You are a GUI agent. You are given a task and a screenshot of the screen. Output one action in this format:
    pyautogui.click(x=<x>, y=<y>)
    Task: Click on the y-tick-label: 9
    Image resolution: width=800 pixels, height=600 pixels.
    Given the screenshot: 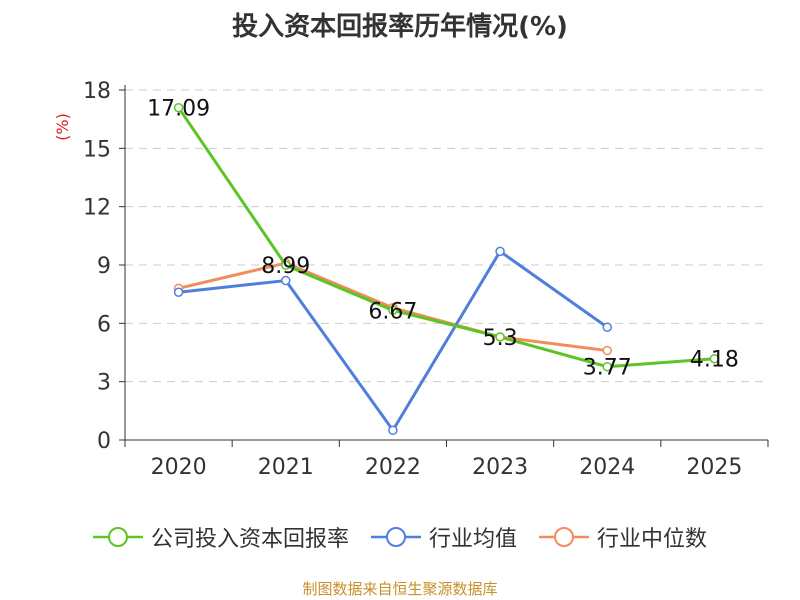 What is the action you would take?
    pyautogui.click(x=104, y=266)
    